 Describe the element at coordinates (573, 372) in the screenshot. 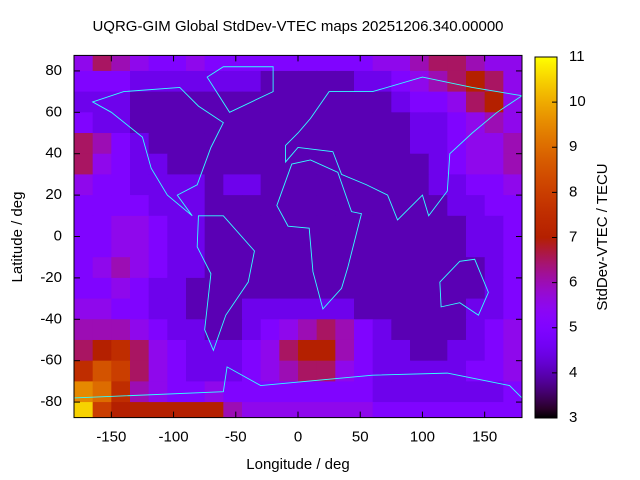

I see `colorbar-tick-label: 4` at that location.